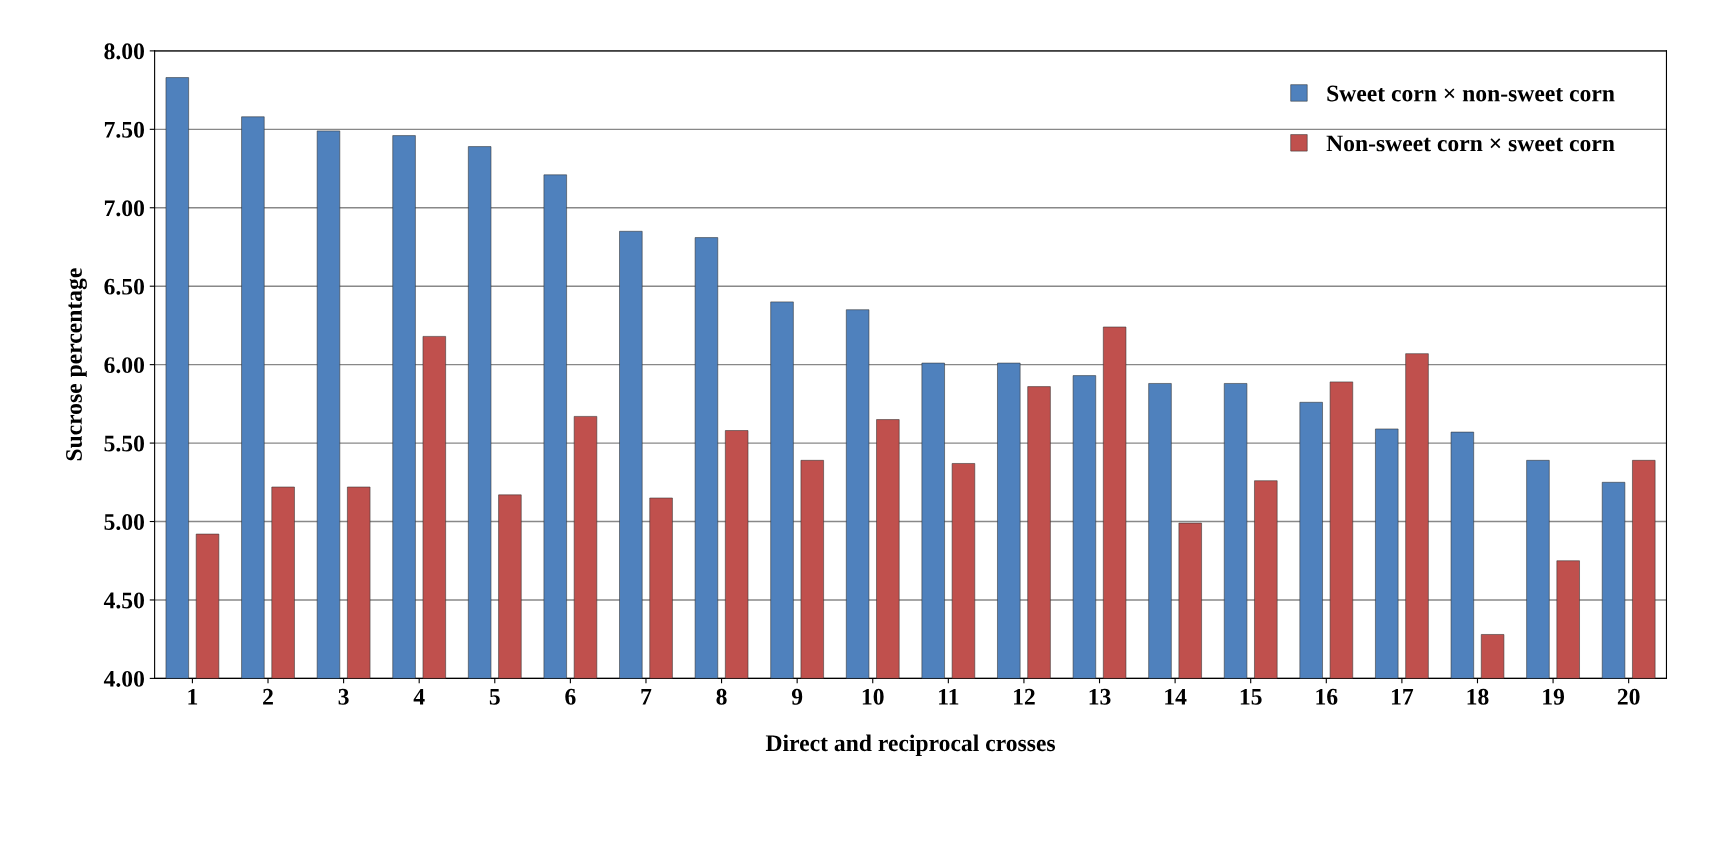 The width and height of the screenshot is (1718, 848). Describe the element at coordinates (494, 697) in the screenshot. I see `x-tick-label: 5` at that location.